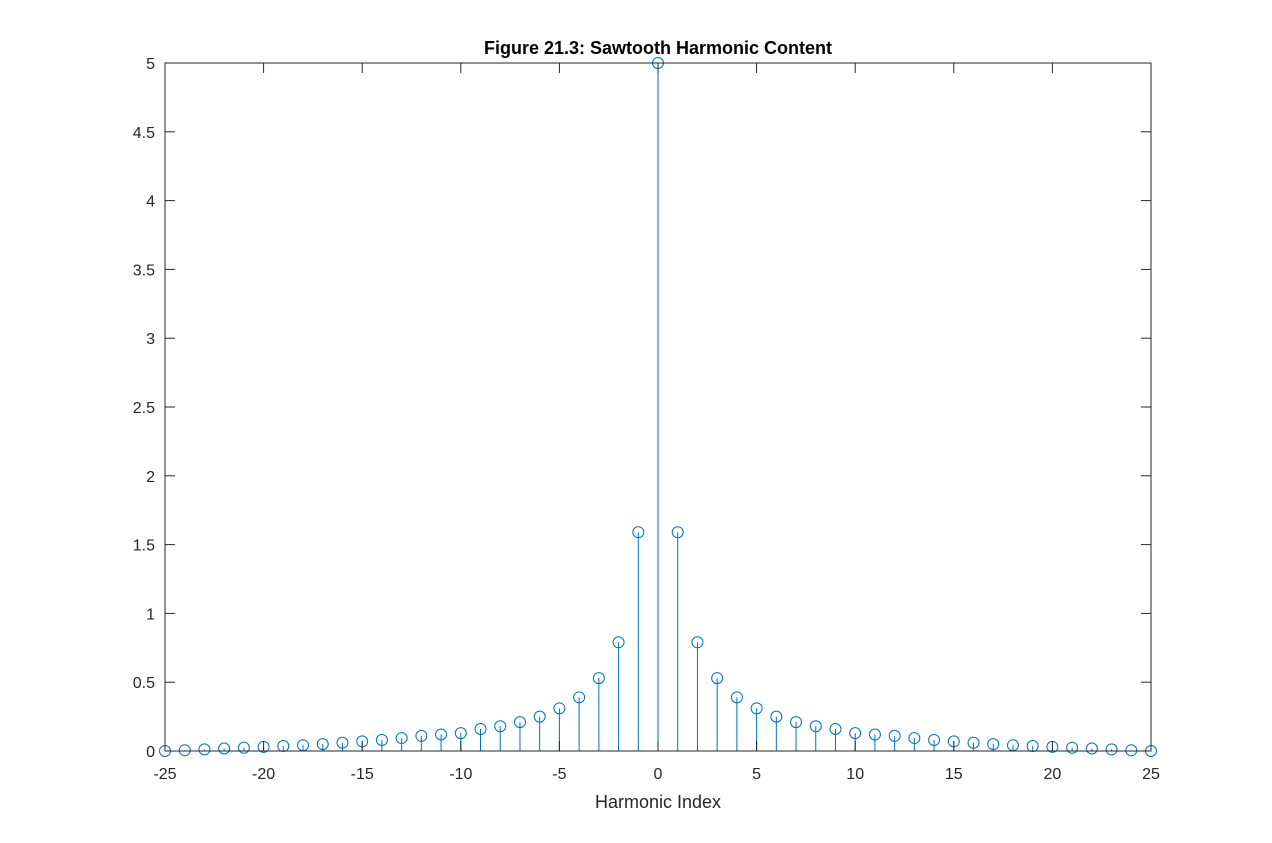 This screenshot has height=843, width=1272. What do you see at coordinates (658, 48) in the screenshot?
I see `chart-title: Figure 21.3: Sawtooth Harmonic Content` at bounding box center [658, 48].